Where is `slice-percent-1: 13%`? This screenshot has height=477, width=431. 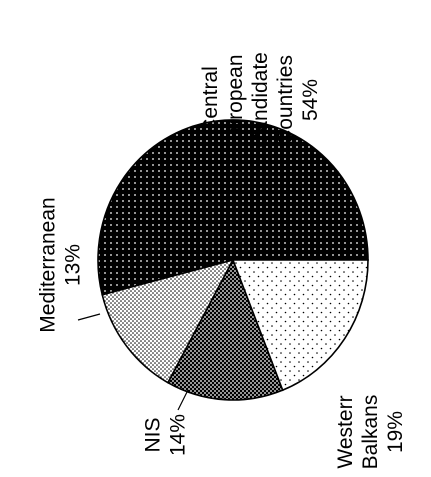 slice-percent-1: 13% is located at coordinates (73, 265).